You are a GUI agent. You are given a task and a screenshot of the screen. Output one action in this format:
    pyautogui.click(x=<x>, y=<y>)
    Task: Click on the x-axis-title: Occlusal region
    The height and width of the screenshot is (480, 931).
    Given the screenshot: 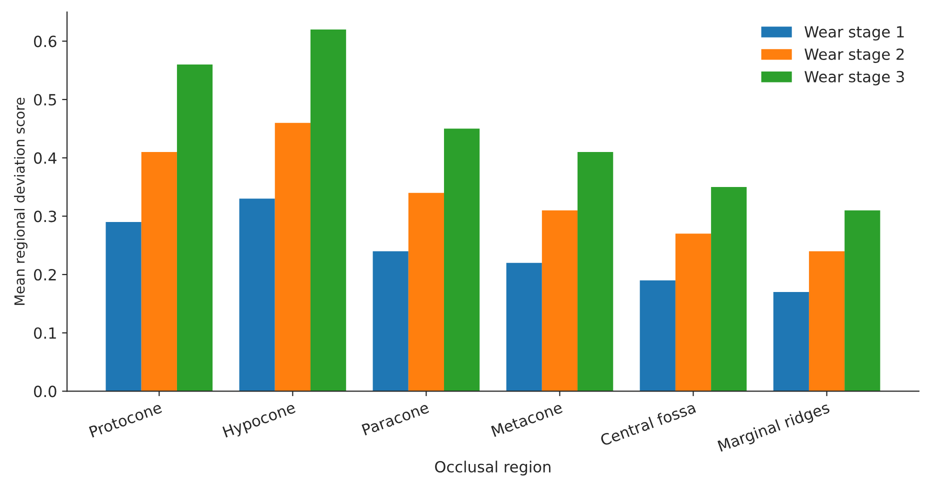 What is the action you would take?
    pyautogui.click(x=492, y=468)
    